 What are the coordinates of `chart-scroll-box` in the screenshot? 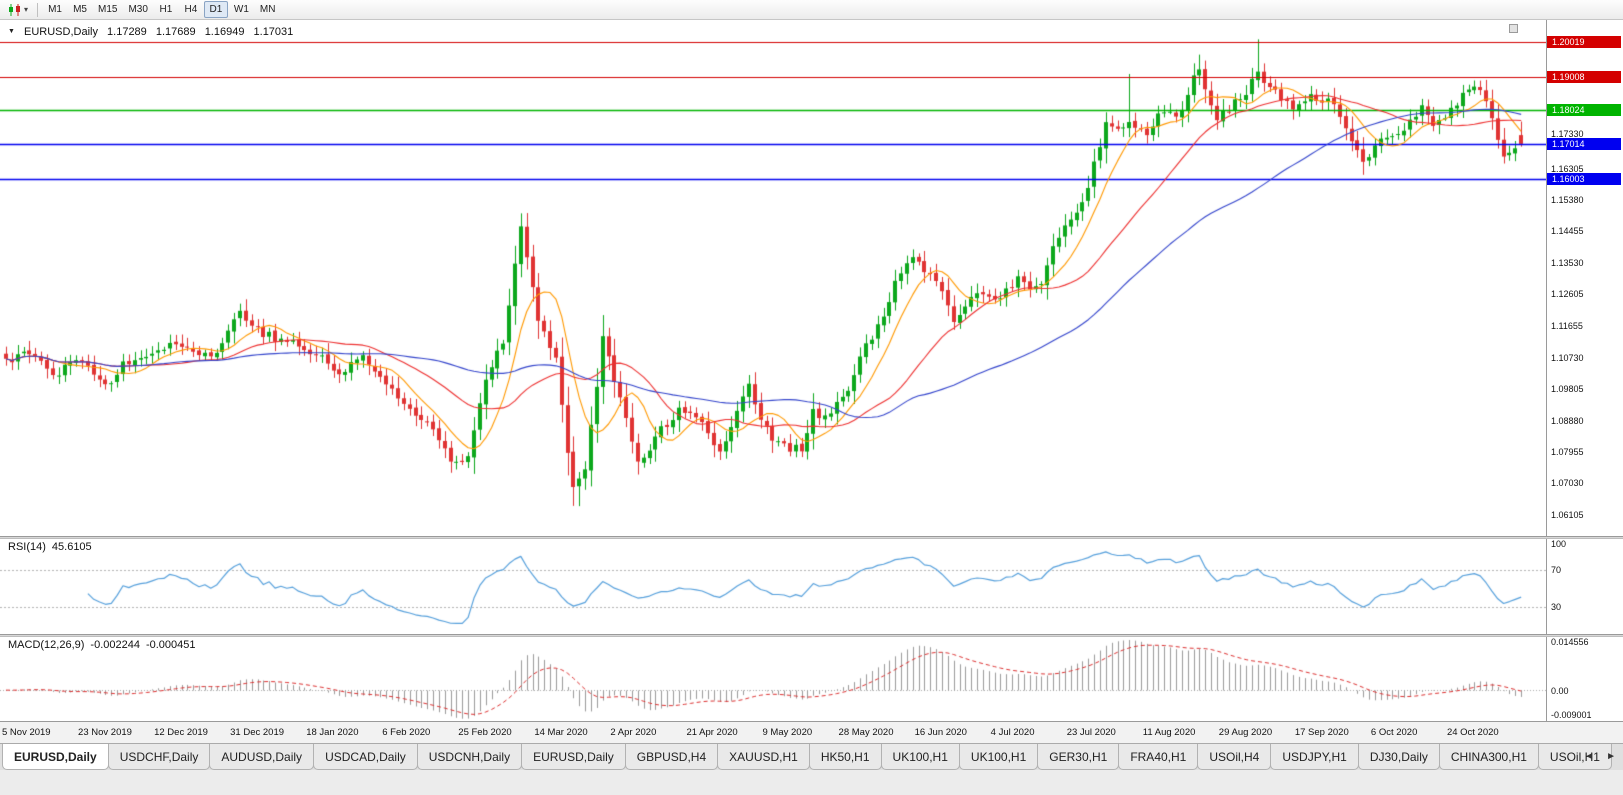 It's located at (1513, 28).